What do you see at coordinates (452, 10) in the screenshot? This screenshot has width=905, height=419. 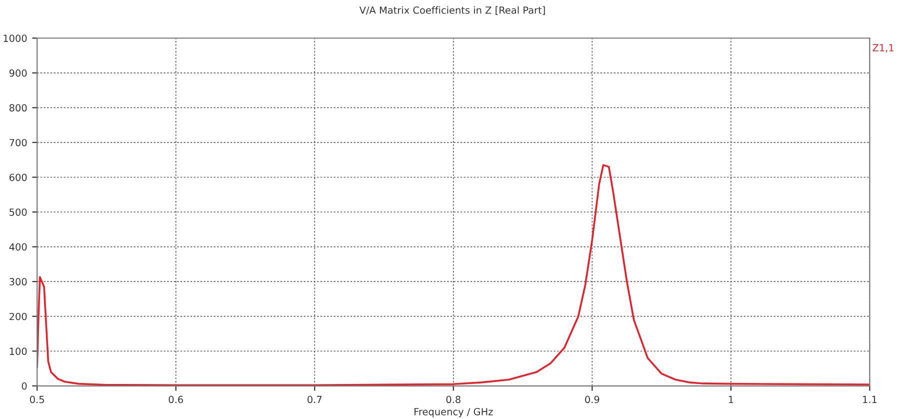 I see `chart-title: V/A Matrix Coefficients in Z [Real Part]` at bounding box center [452, 10].